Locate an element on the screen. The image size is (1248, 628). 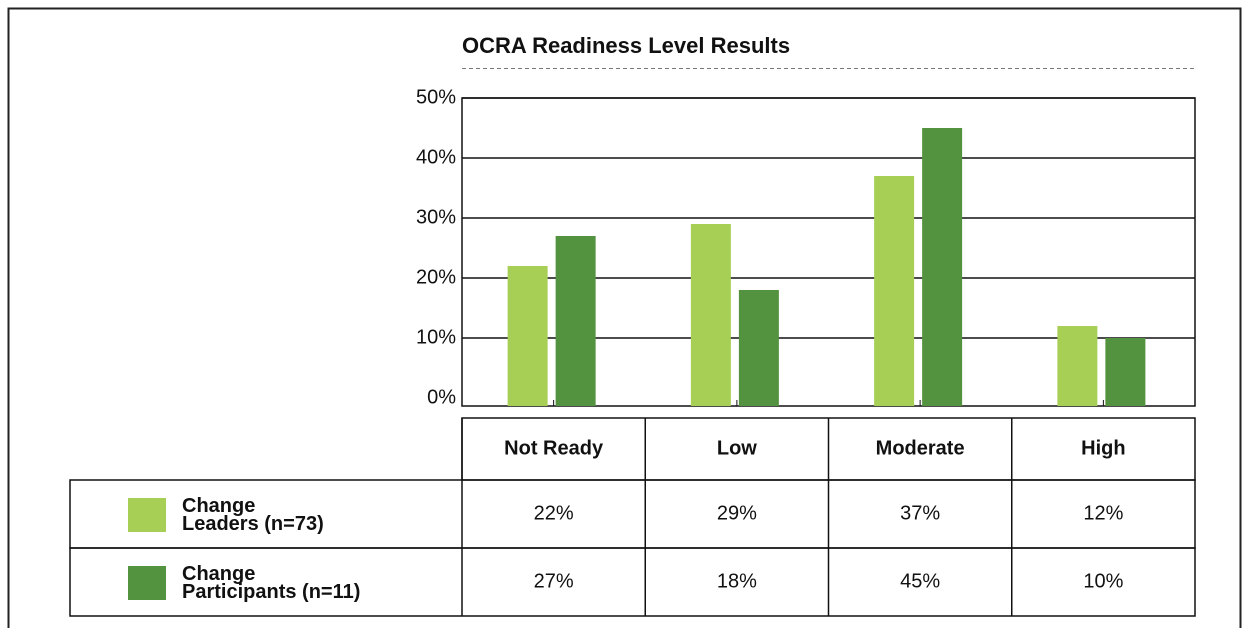
x-tick-label: Not Ready is located at coordinates (554, 448).